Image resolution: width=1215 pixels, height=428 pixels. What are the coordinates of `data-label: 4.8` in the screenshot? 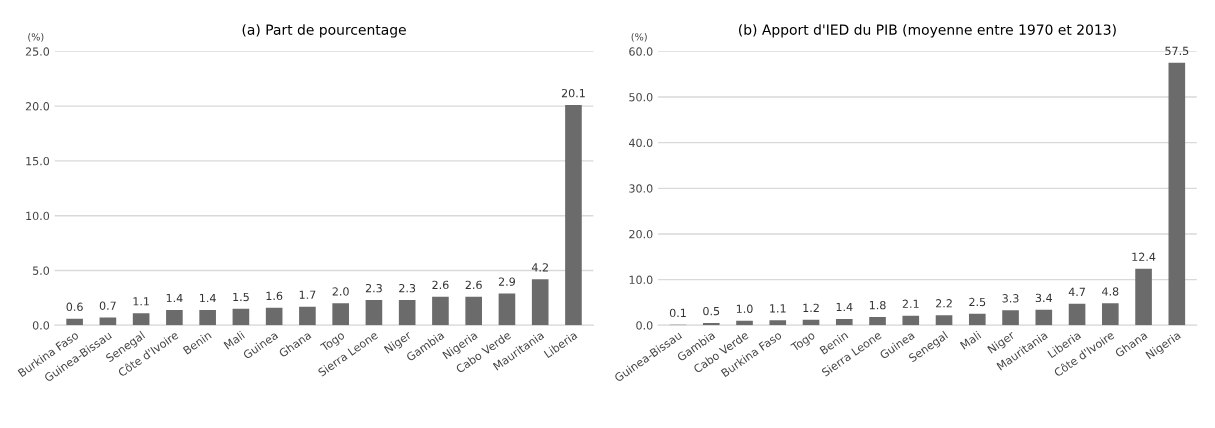 It's located at (1110, 291).